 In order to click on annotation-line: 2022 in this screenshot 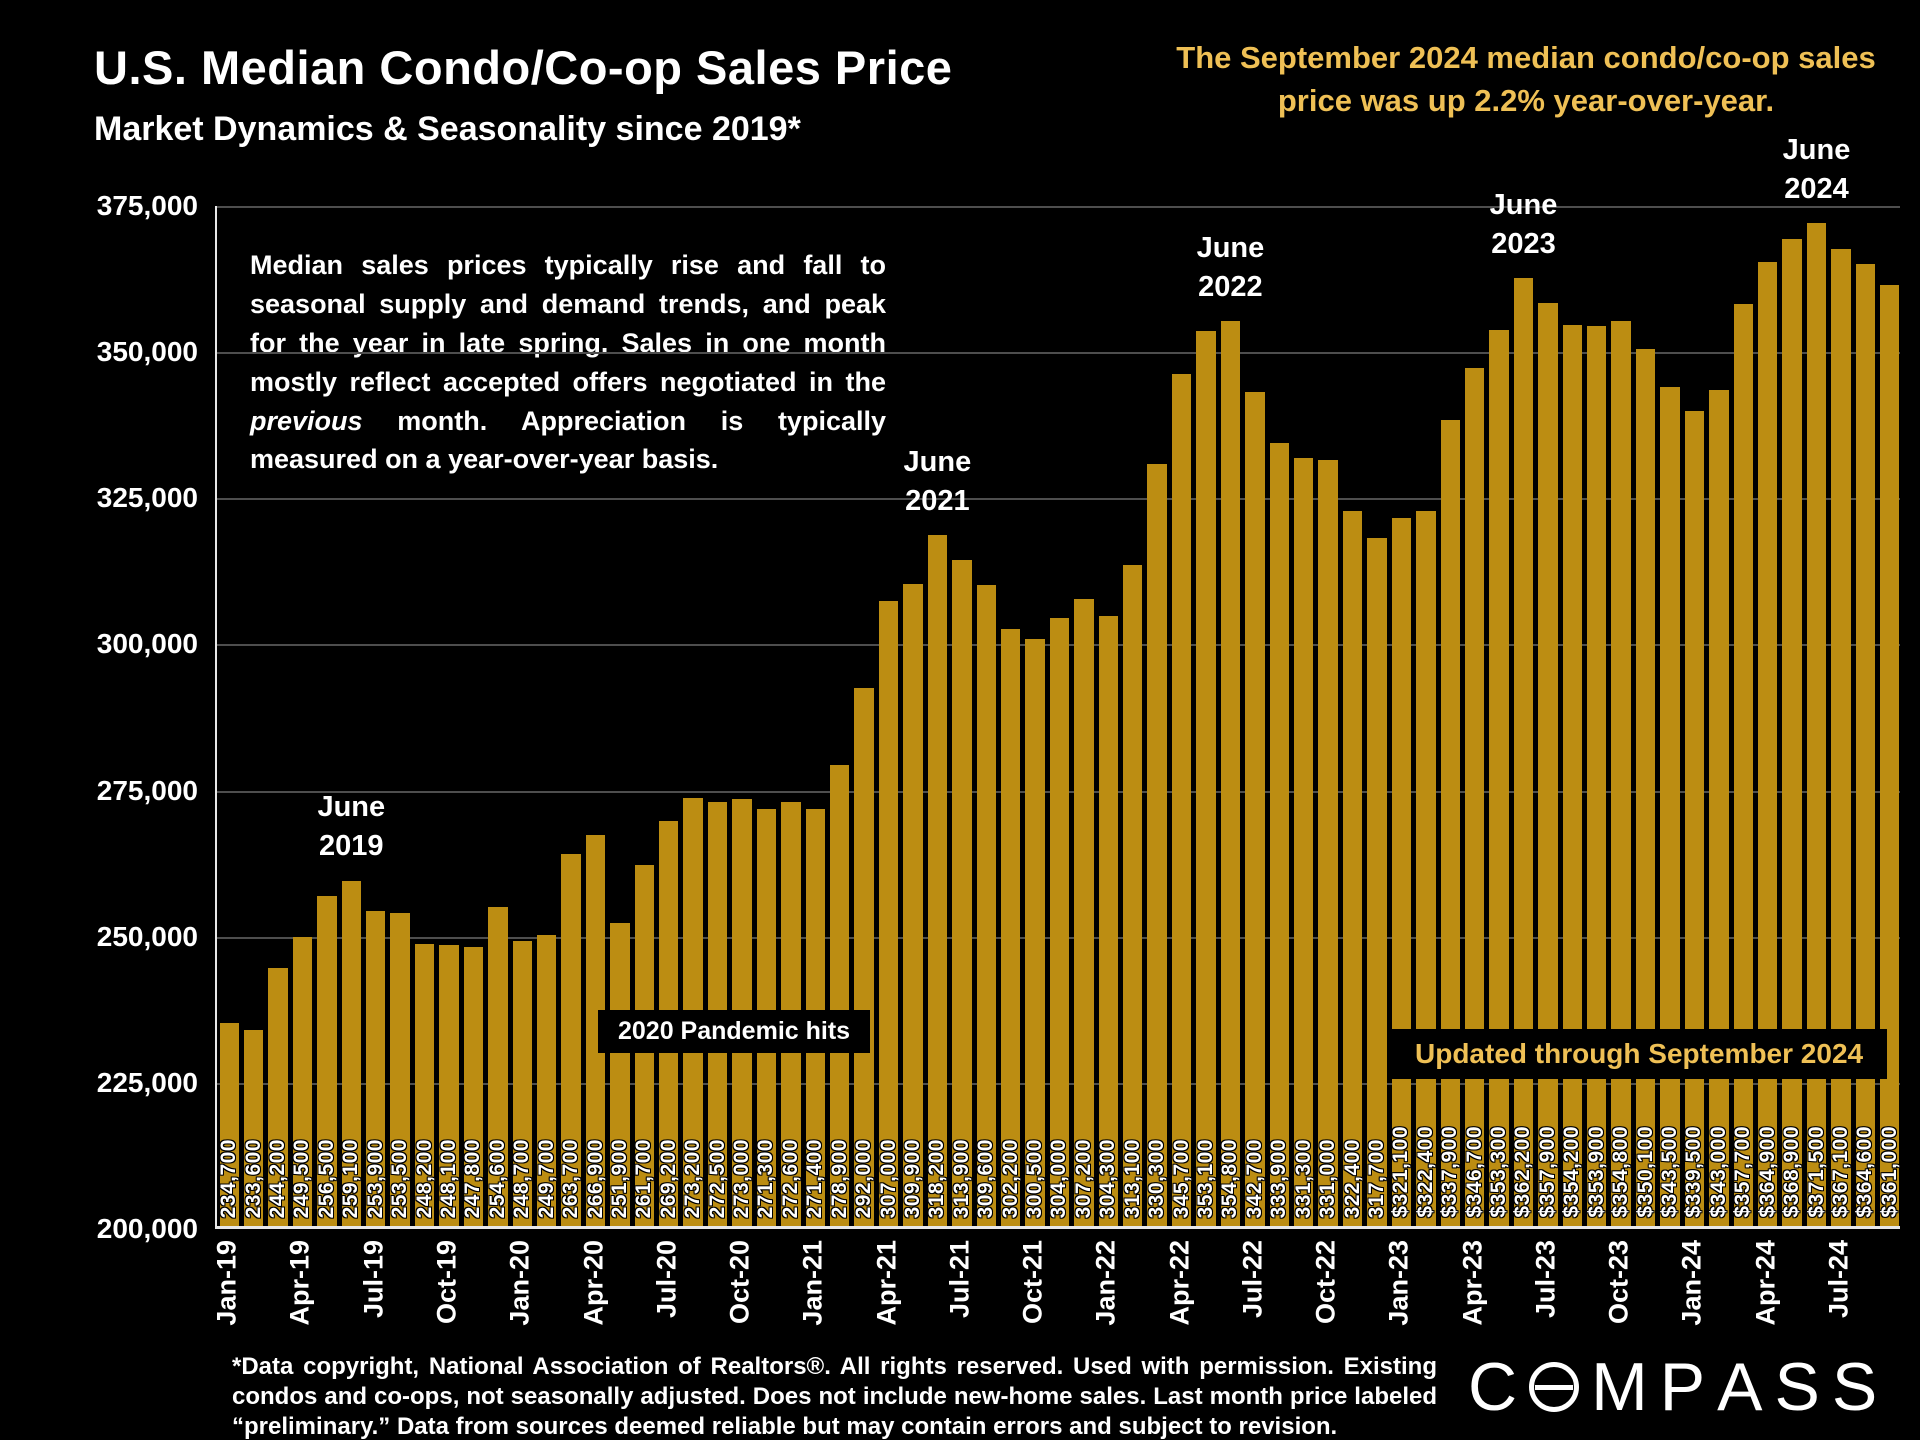, I will do `click(1230, 286)`.